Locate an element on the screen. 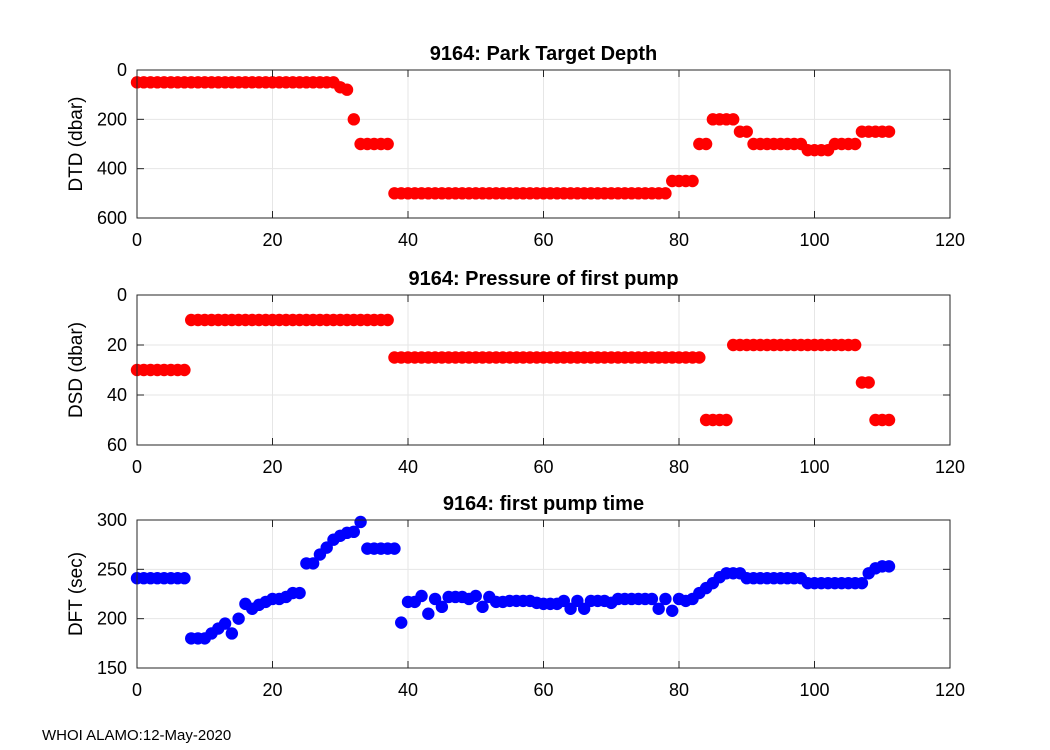  chart-title: 9164: Park Target Depth is located at coordinates (544, 54).